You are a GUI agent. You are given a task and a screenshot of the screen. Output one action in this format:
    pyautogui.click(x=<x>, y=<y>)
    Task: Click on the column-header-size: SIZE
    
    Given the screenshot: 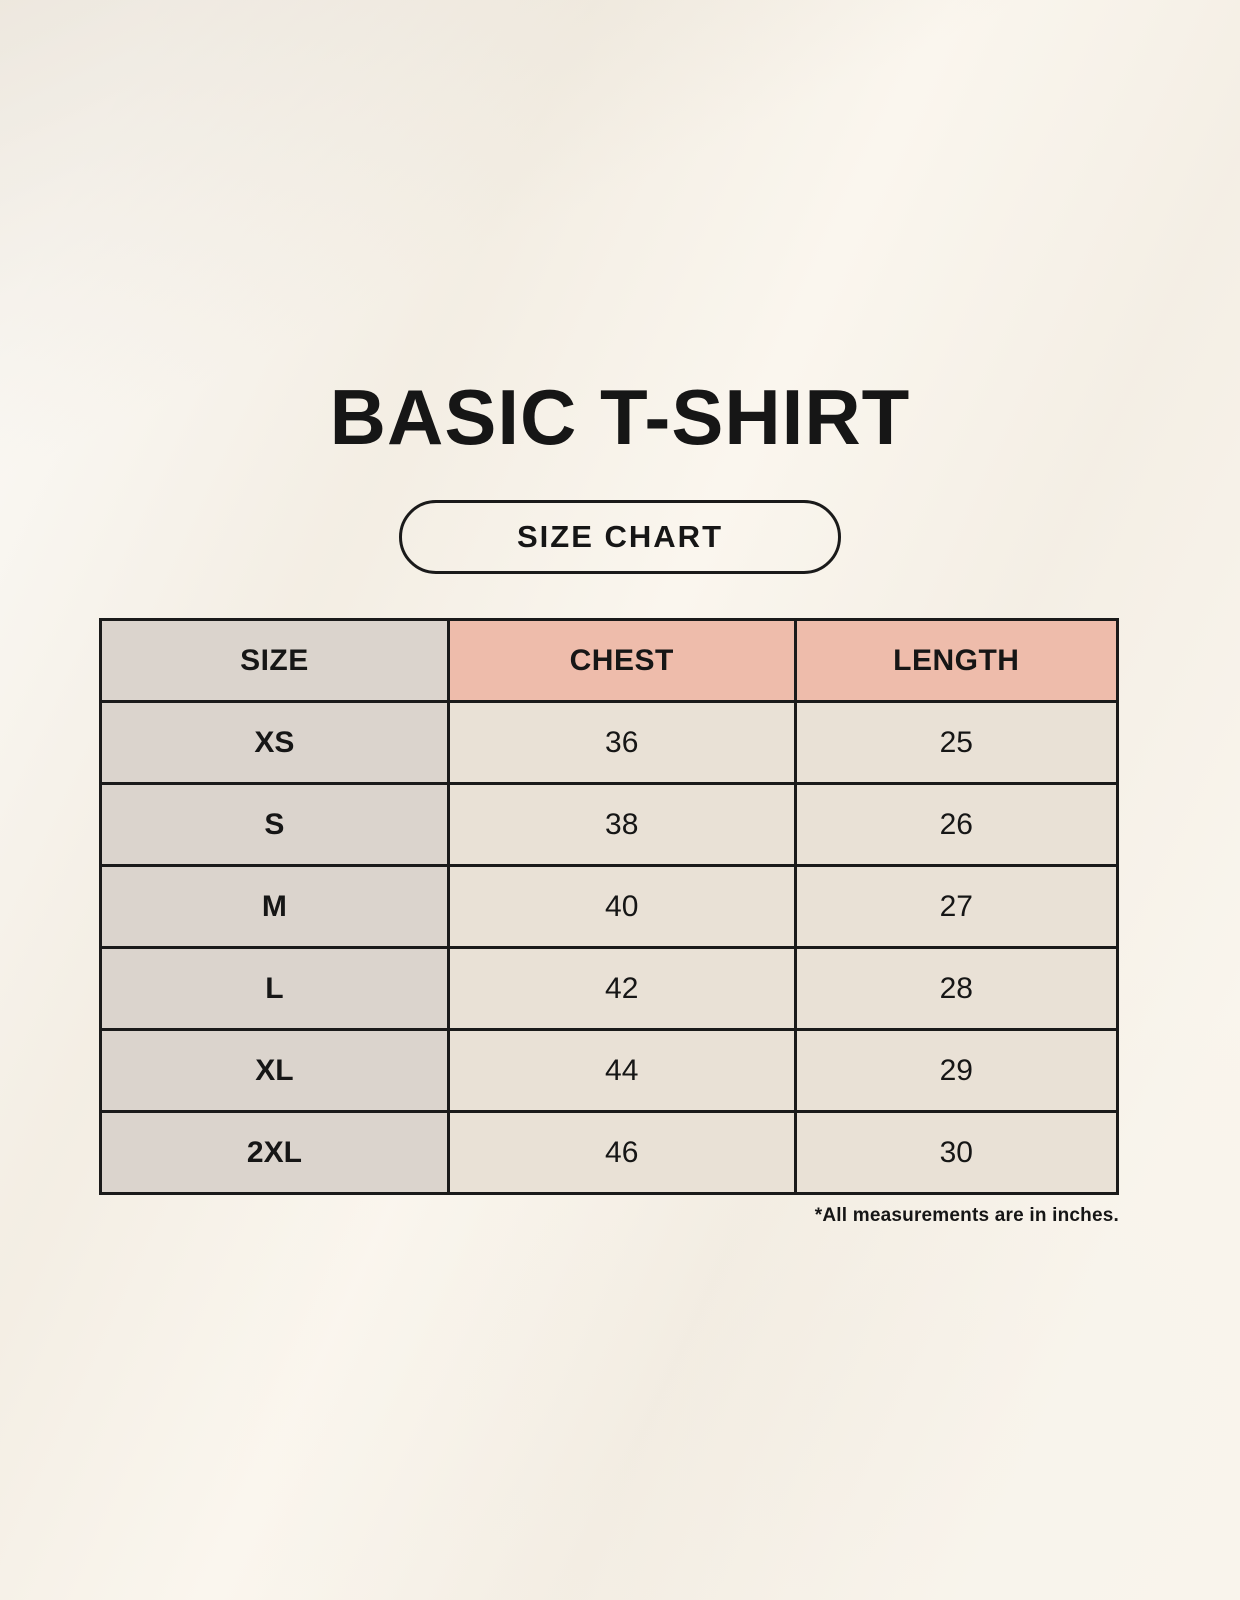 What is the action you would take?
    pyautogui.click(x=274, y=660)
    